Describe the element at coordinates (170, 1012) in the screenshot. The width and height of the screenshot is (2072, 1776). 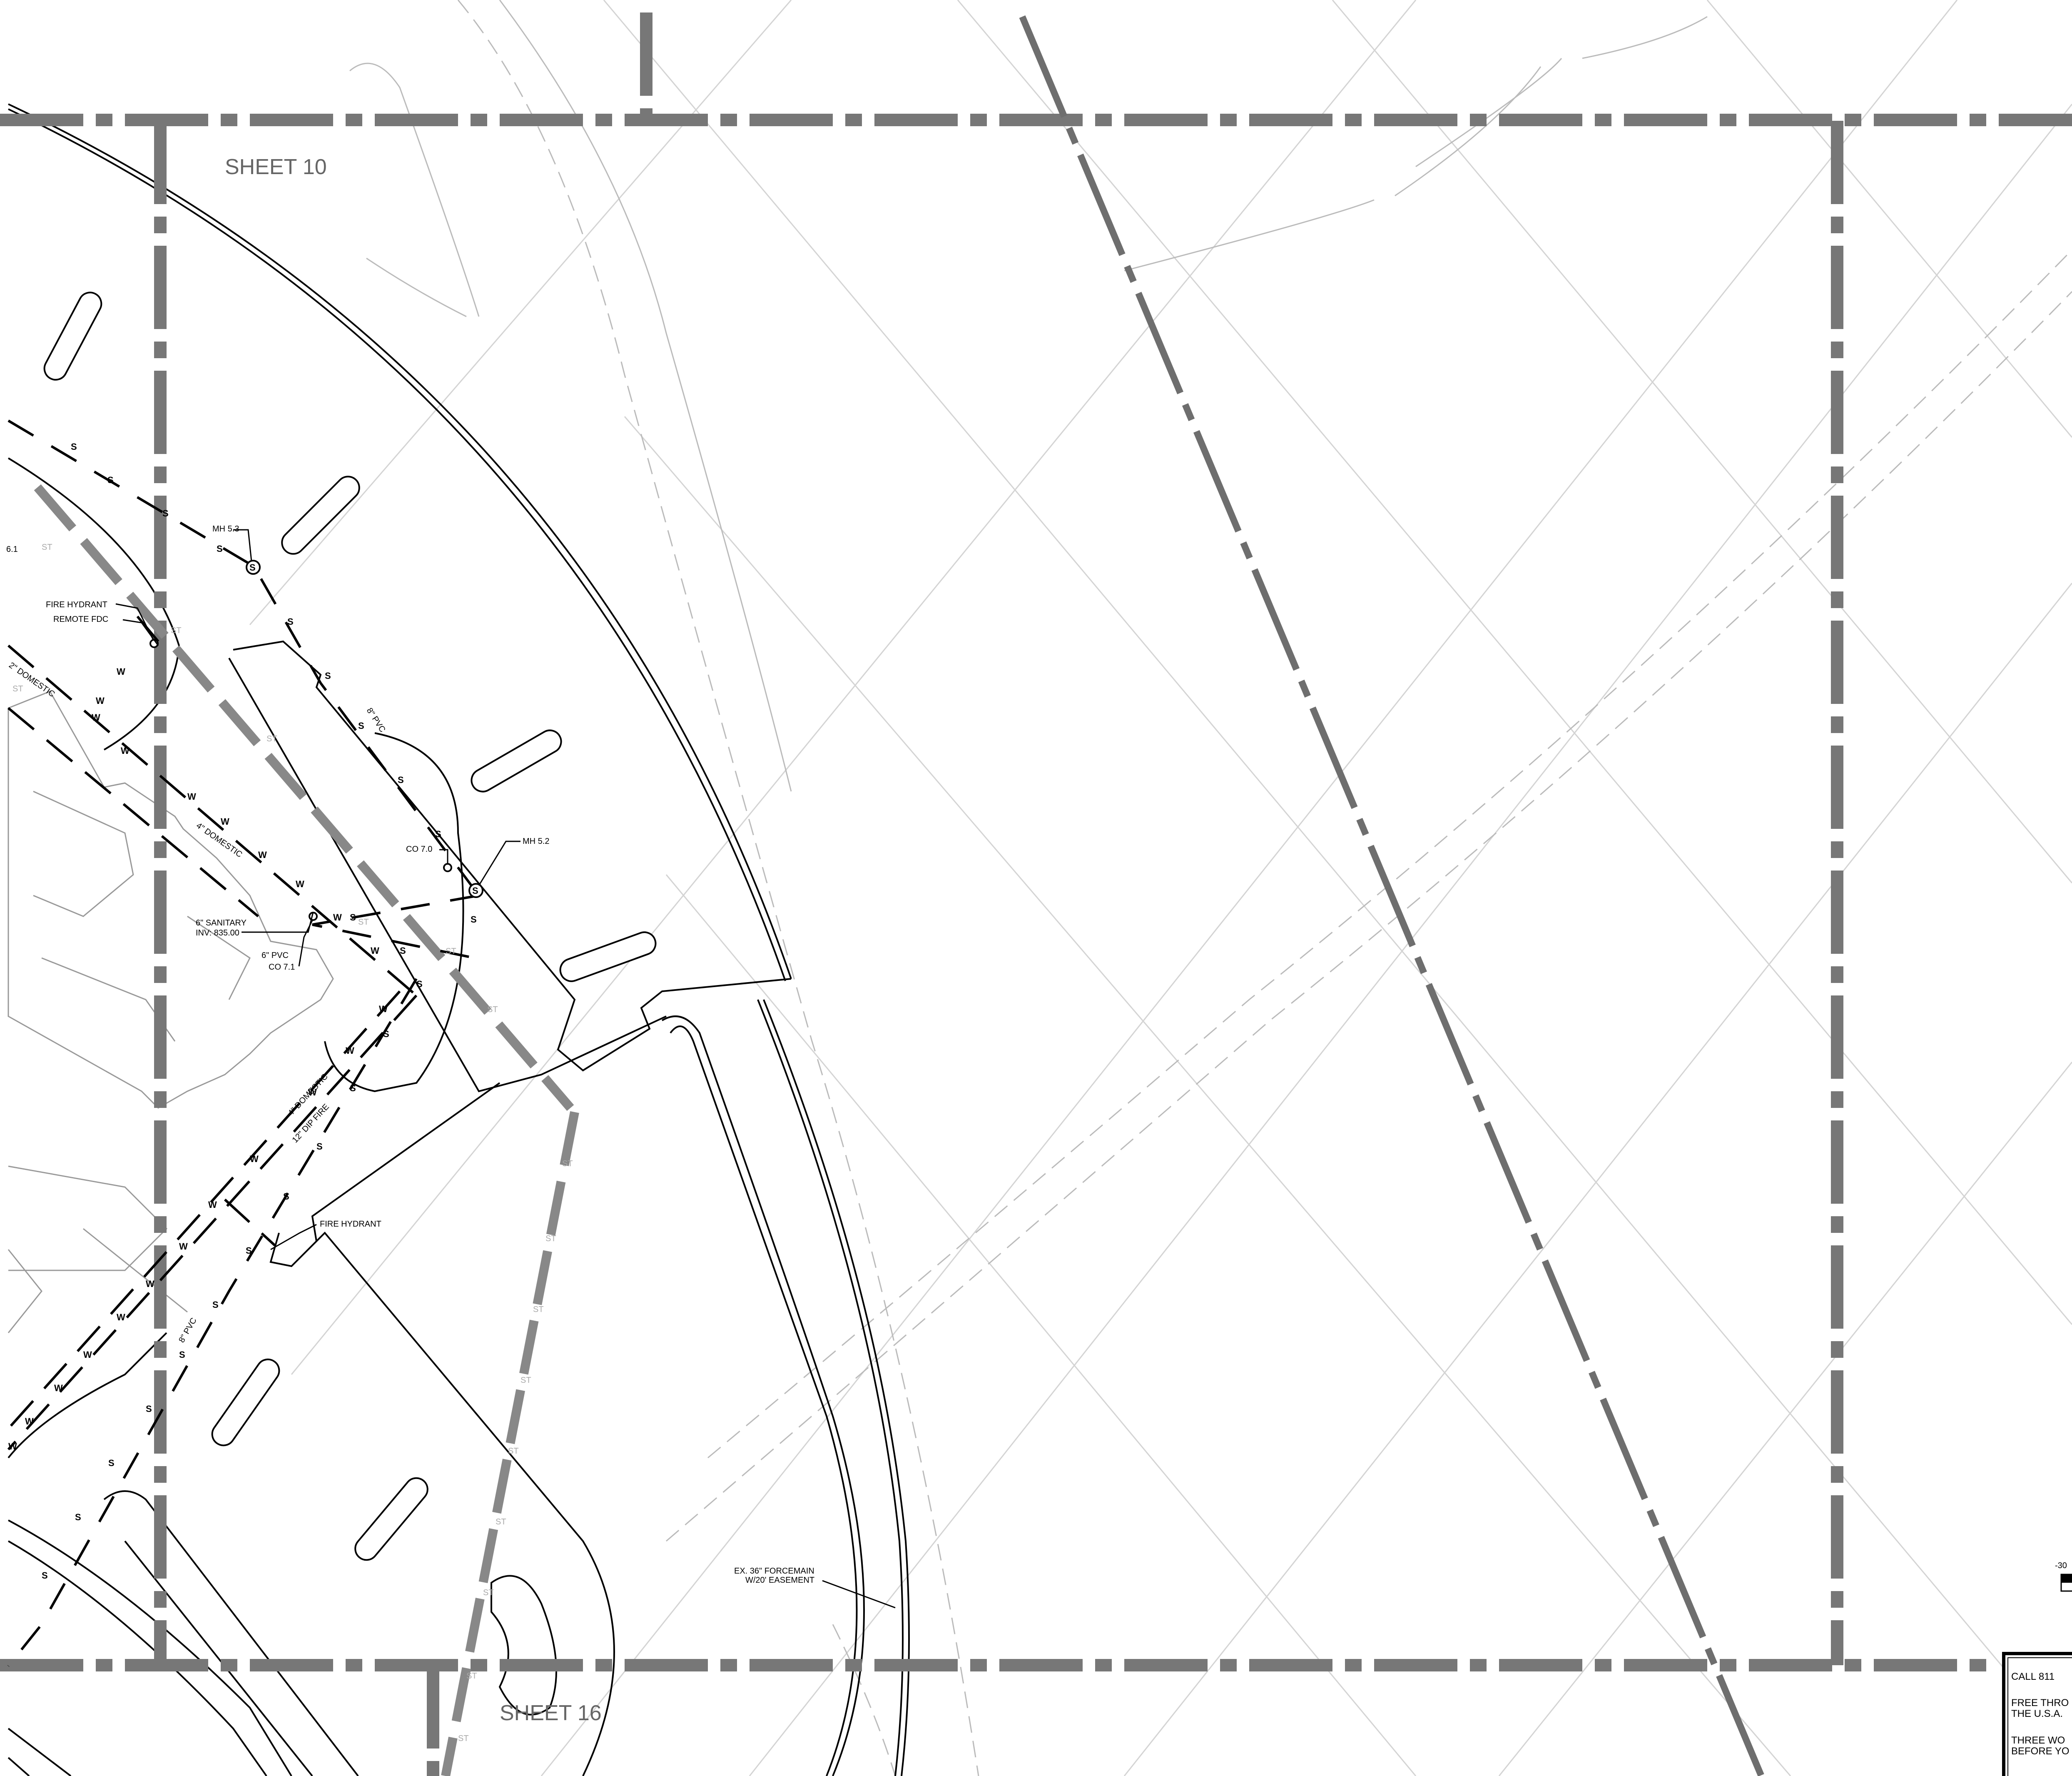
I see `building-footprint` at that location.